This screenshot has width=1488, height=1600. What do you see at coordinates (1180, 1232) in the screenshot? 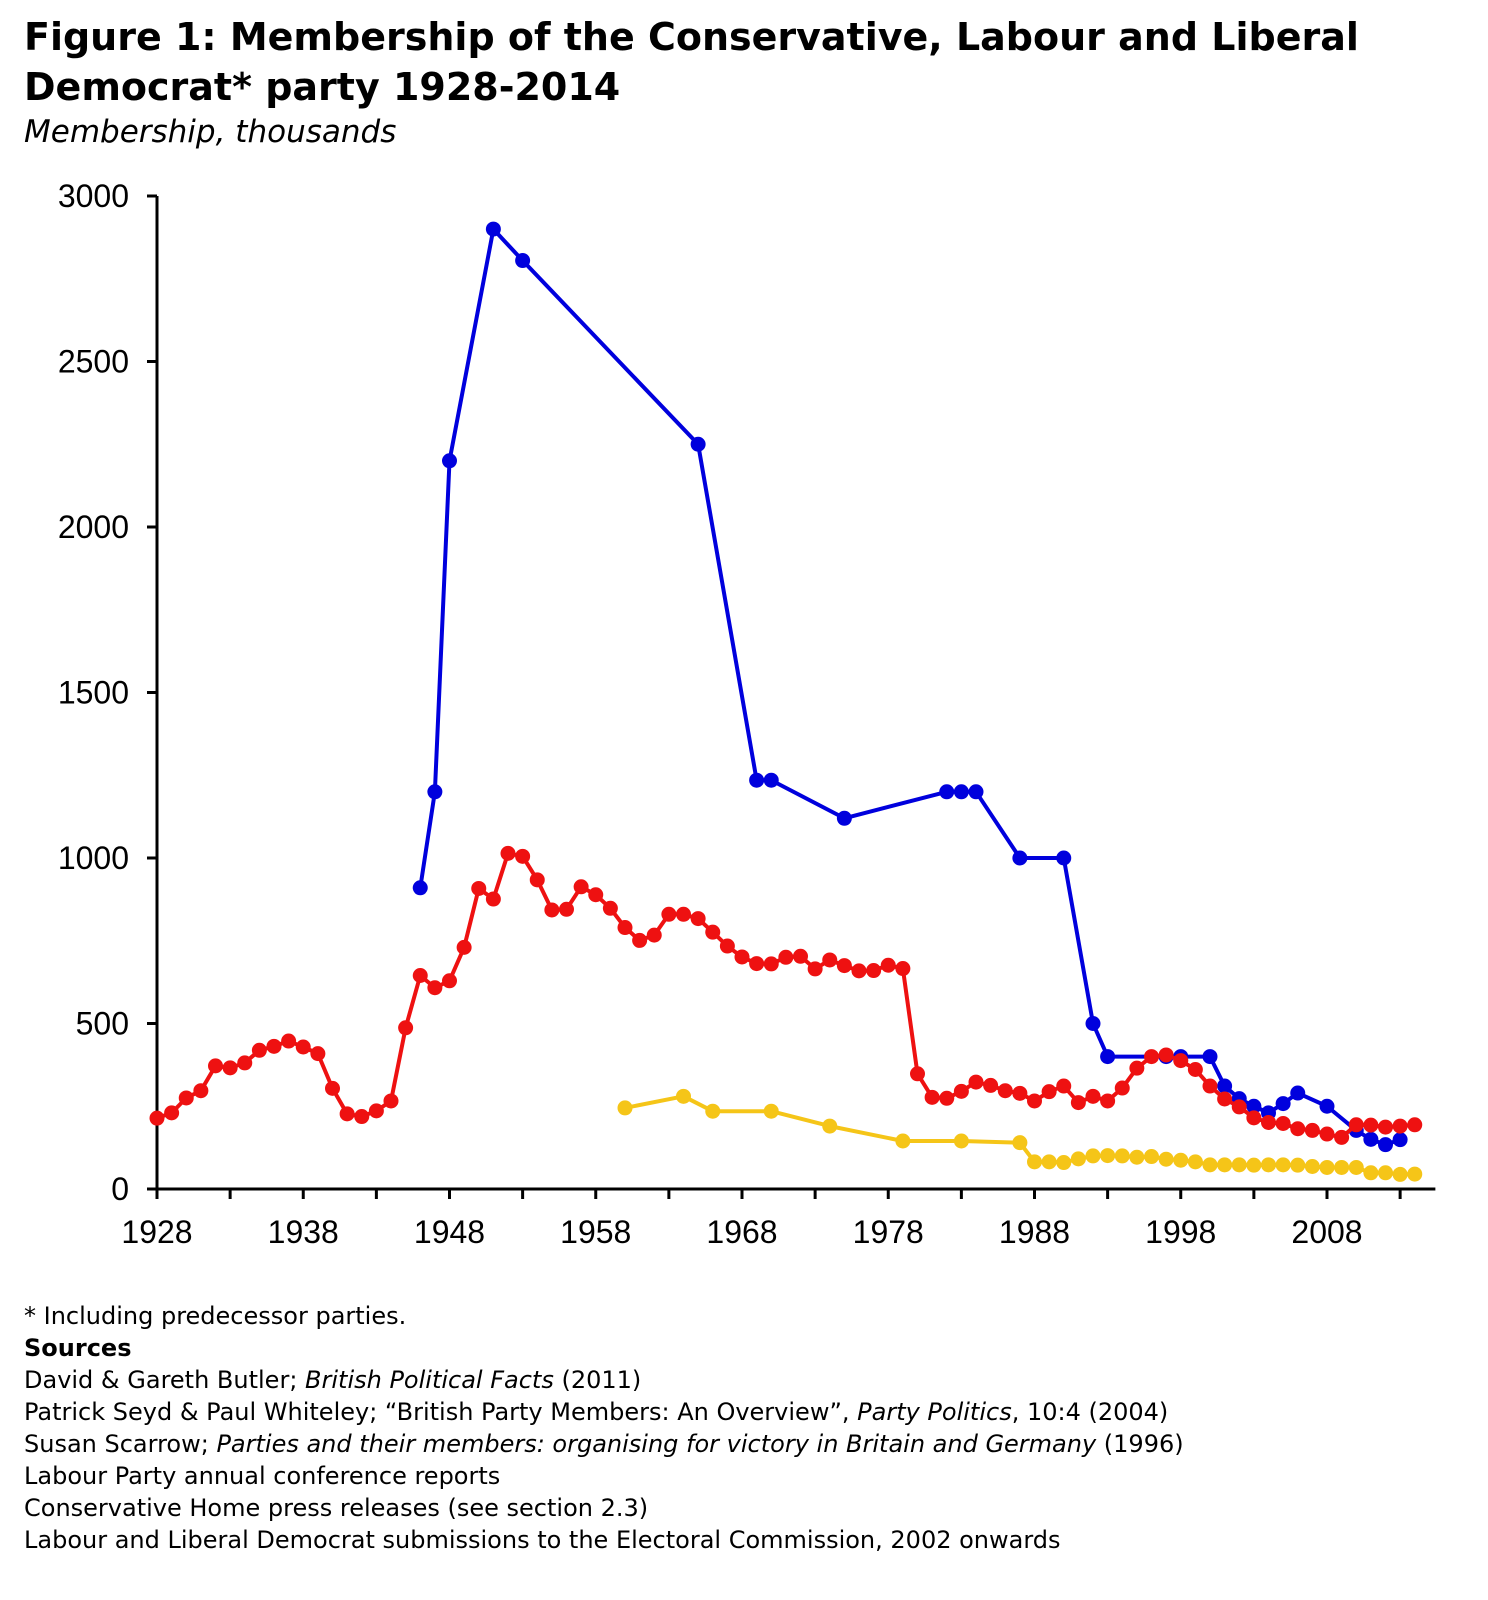
I see `x-tick-label: 1998` at bounding box center [1180, 1232].